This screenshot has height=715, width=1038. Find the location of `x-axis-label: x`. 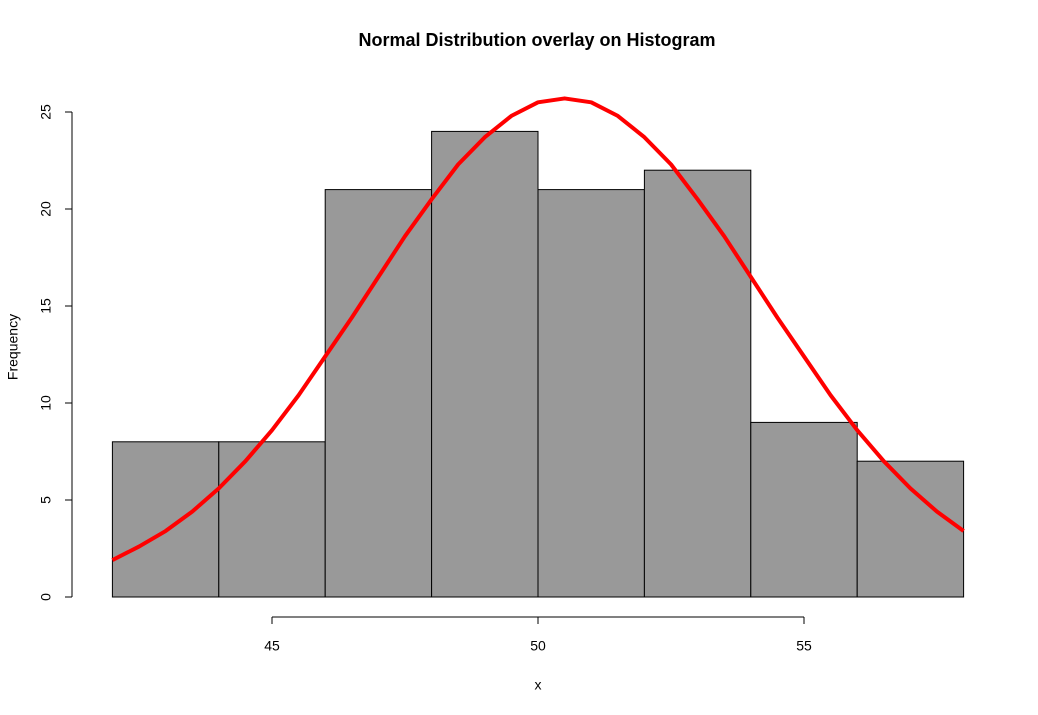

x-axis-label: x is located at coordinates (538, 685).